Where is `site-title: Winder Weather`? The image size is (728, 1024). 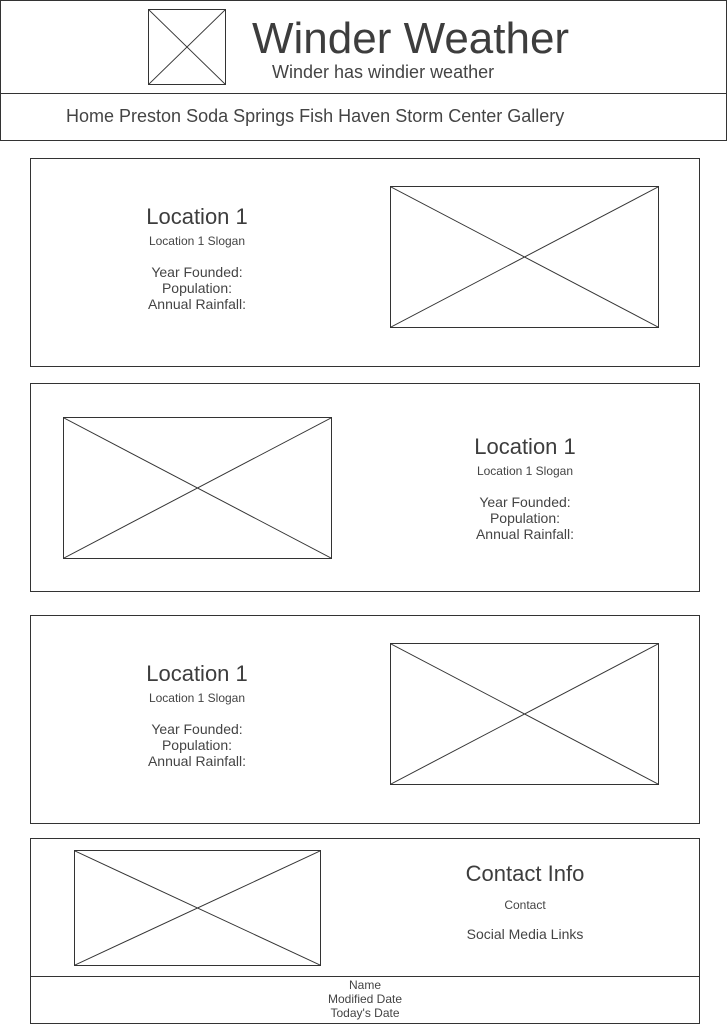
site-title: Winder Weather is located at coordinates (411, 38).